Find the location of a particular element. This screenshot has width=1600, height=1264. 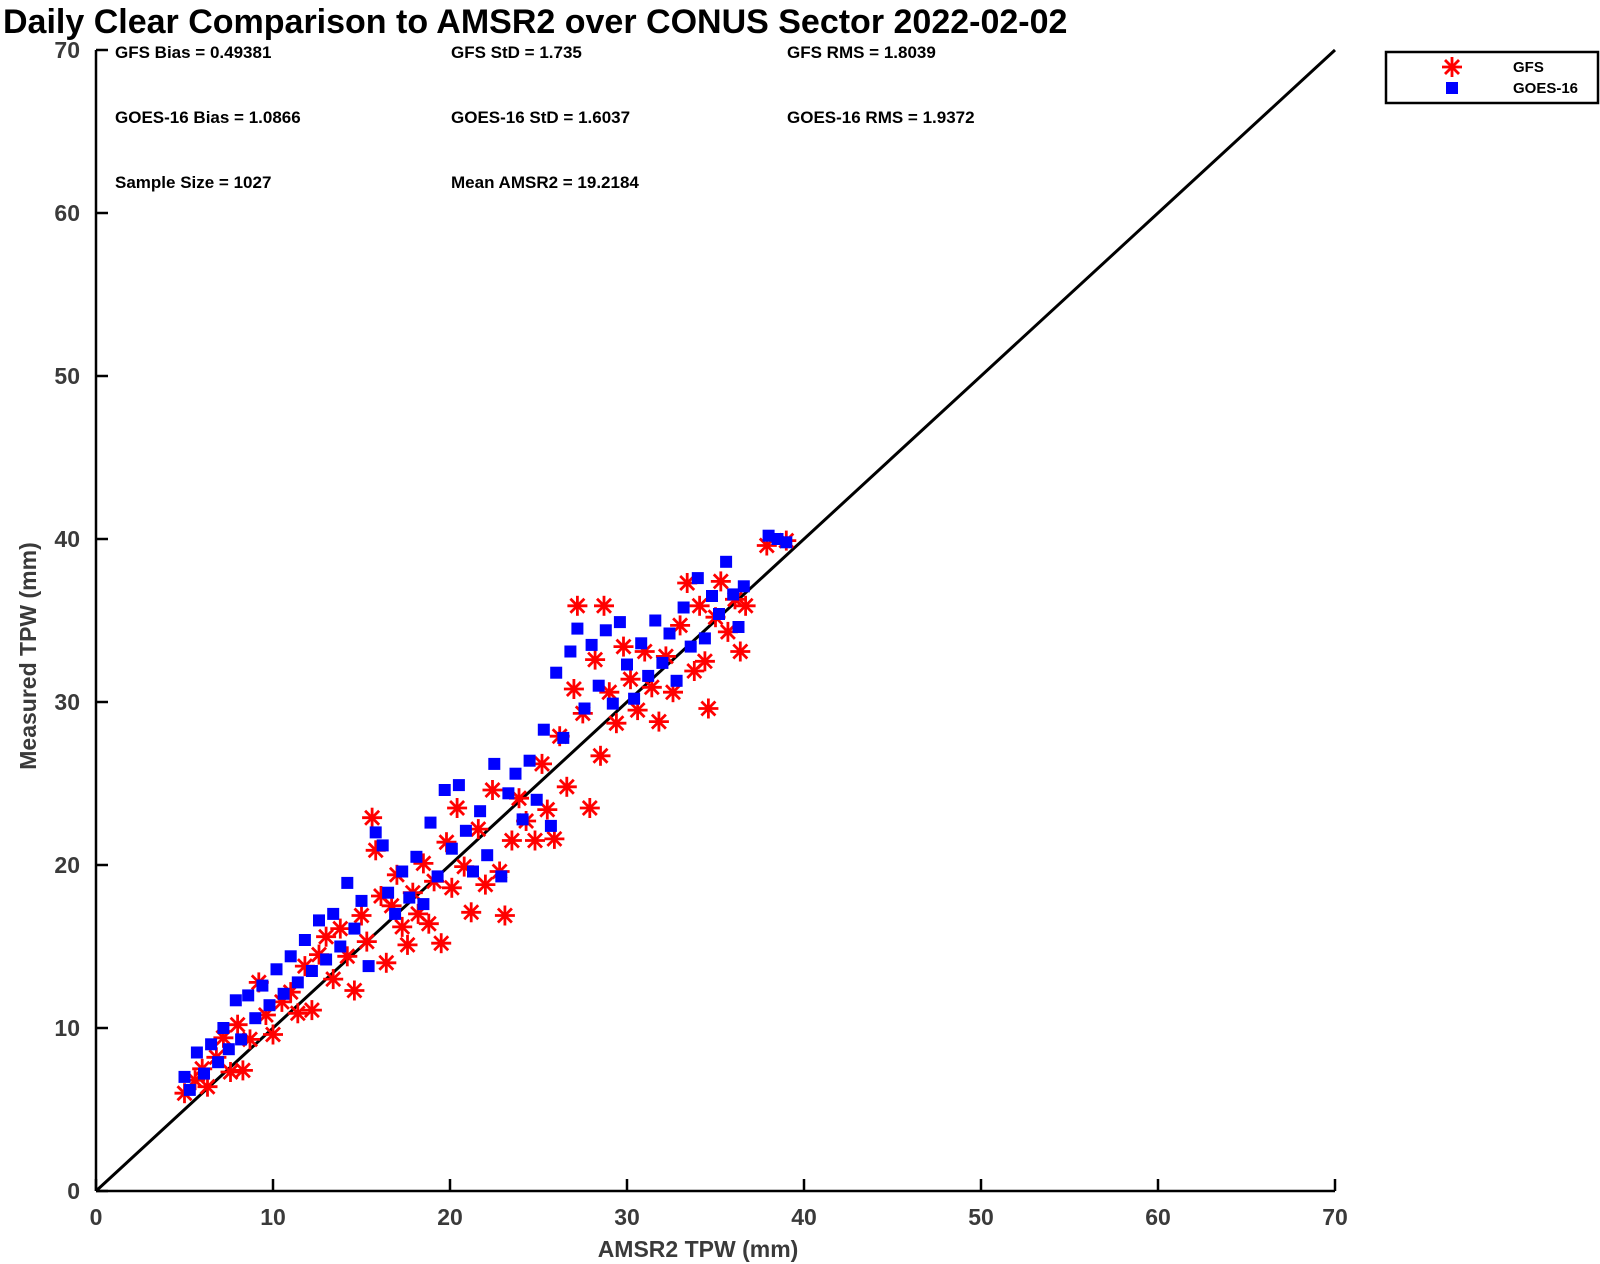

legend-box is located at coordinates (1492, 77).